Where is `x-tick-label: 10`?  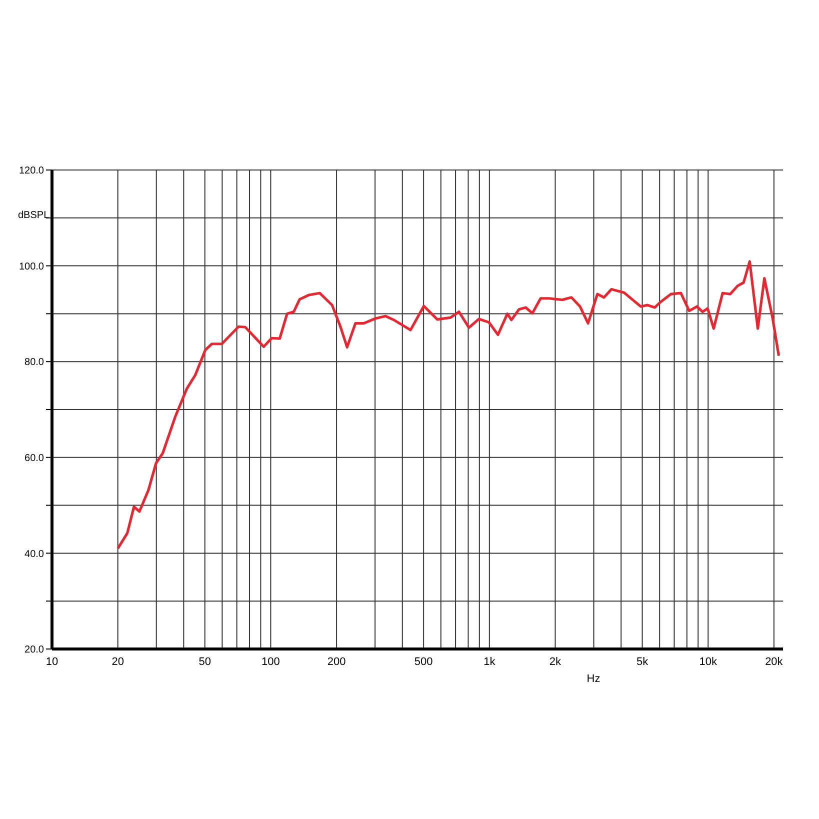
x-tick-label: 10 is located at coordinates (52, 662).